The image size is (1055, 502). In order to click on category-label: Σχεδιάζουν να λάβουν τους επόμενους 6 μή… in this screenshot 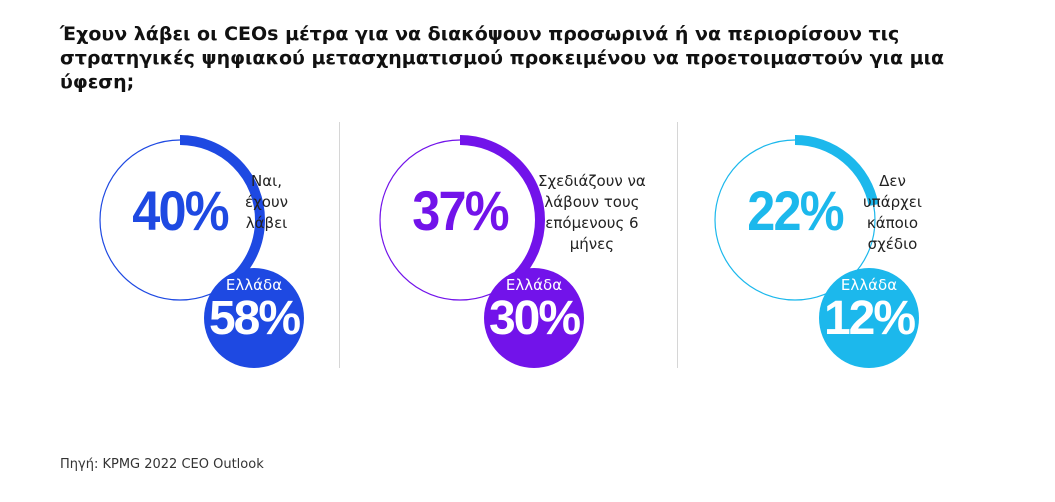, I will do `click(592, 212)`.